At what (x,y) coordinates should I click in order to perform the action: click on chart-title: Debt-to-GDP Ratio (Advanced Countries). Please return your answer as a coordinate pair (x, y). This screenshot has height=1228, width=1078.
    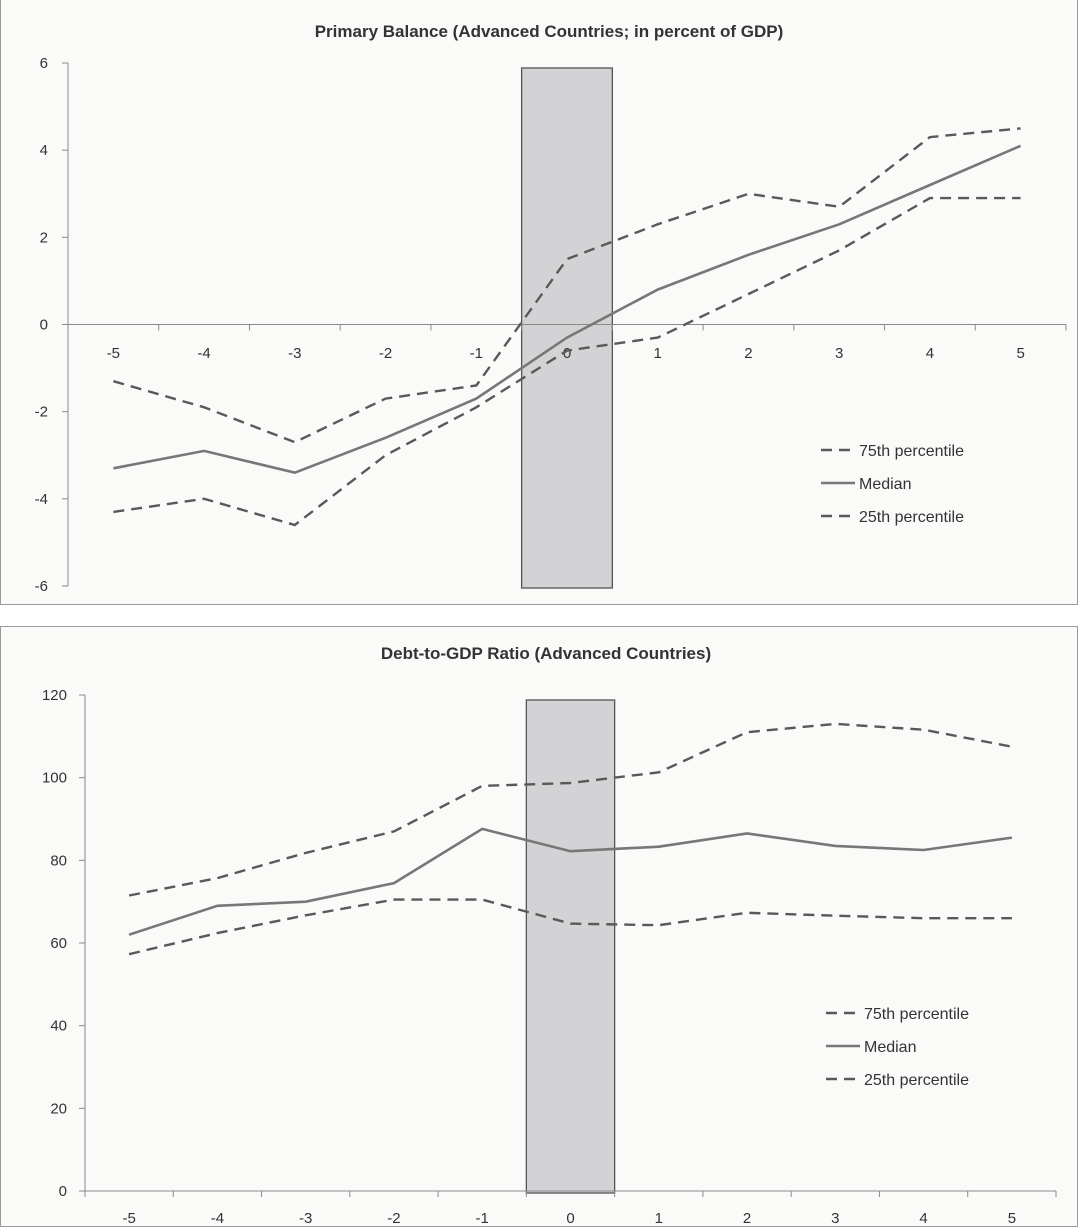
    Looking at the image, I should click on (546, 653).